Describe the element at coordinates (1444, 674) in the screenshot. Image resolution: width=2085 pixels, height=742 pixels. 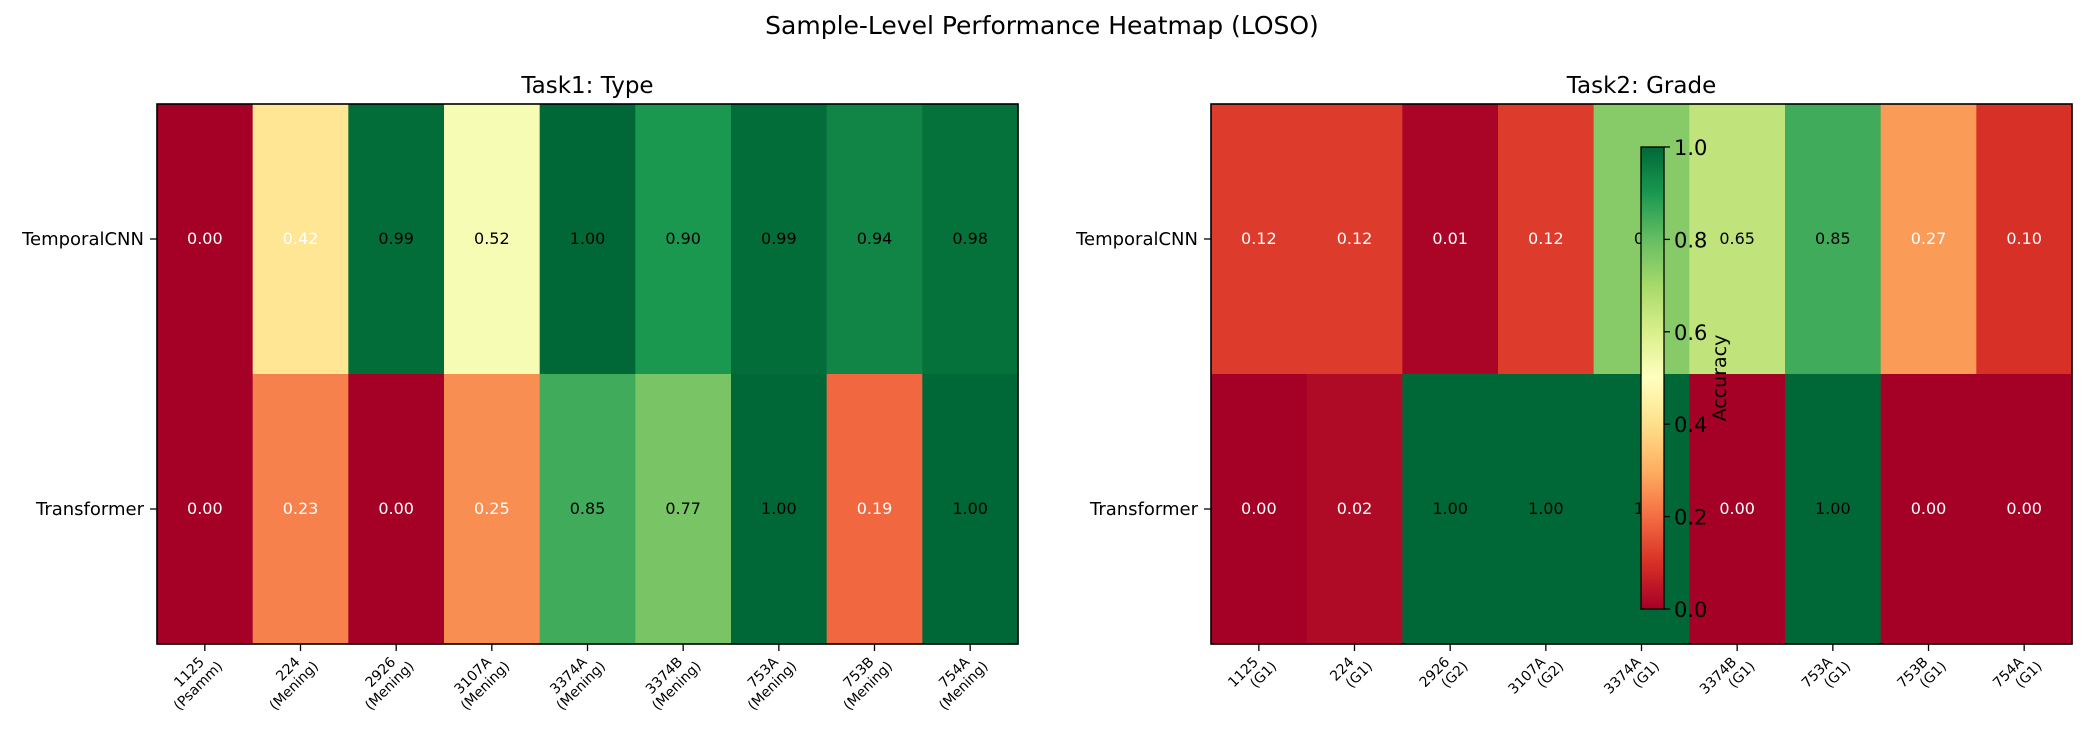
I see `x-tick-label: 2926(G2)` at that location.